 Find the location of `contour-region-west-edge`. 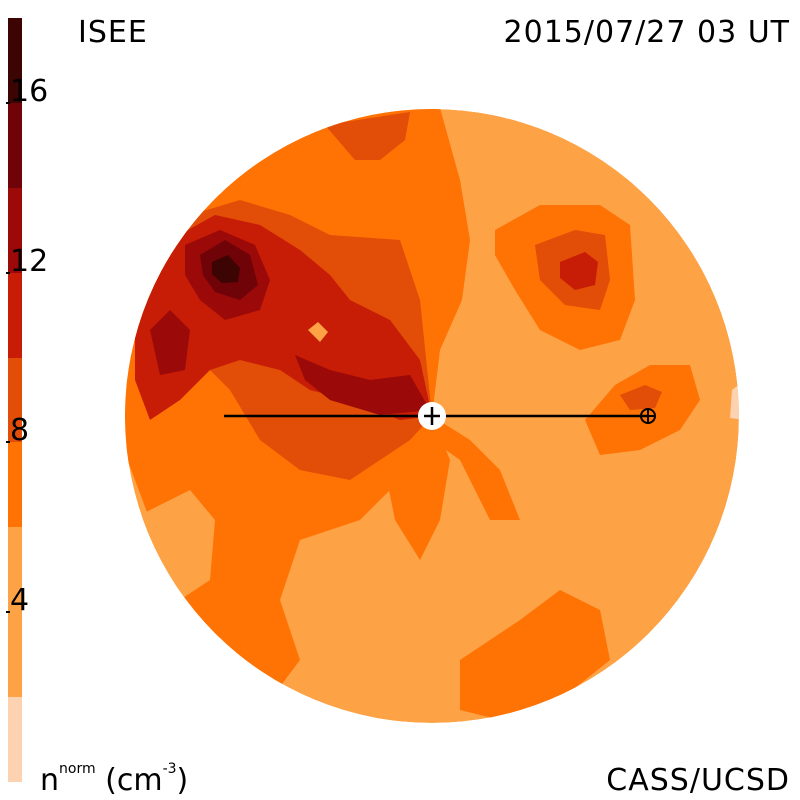

contour-region-west-edge is located at coordinates (170, 342).